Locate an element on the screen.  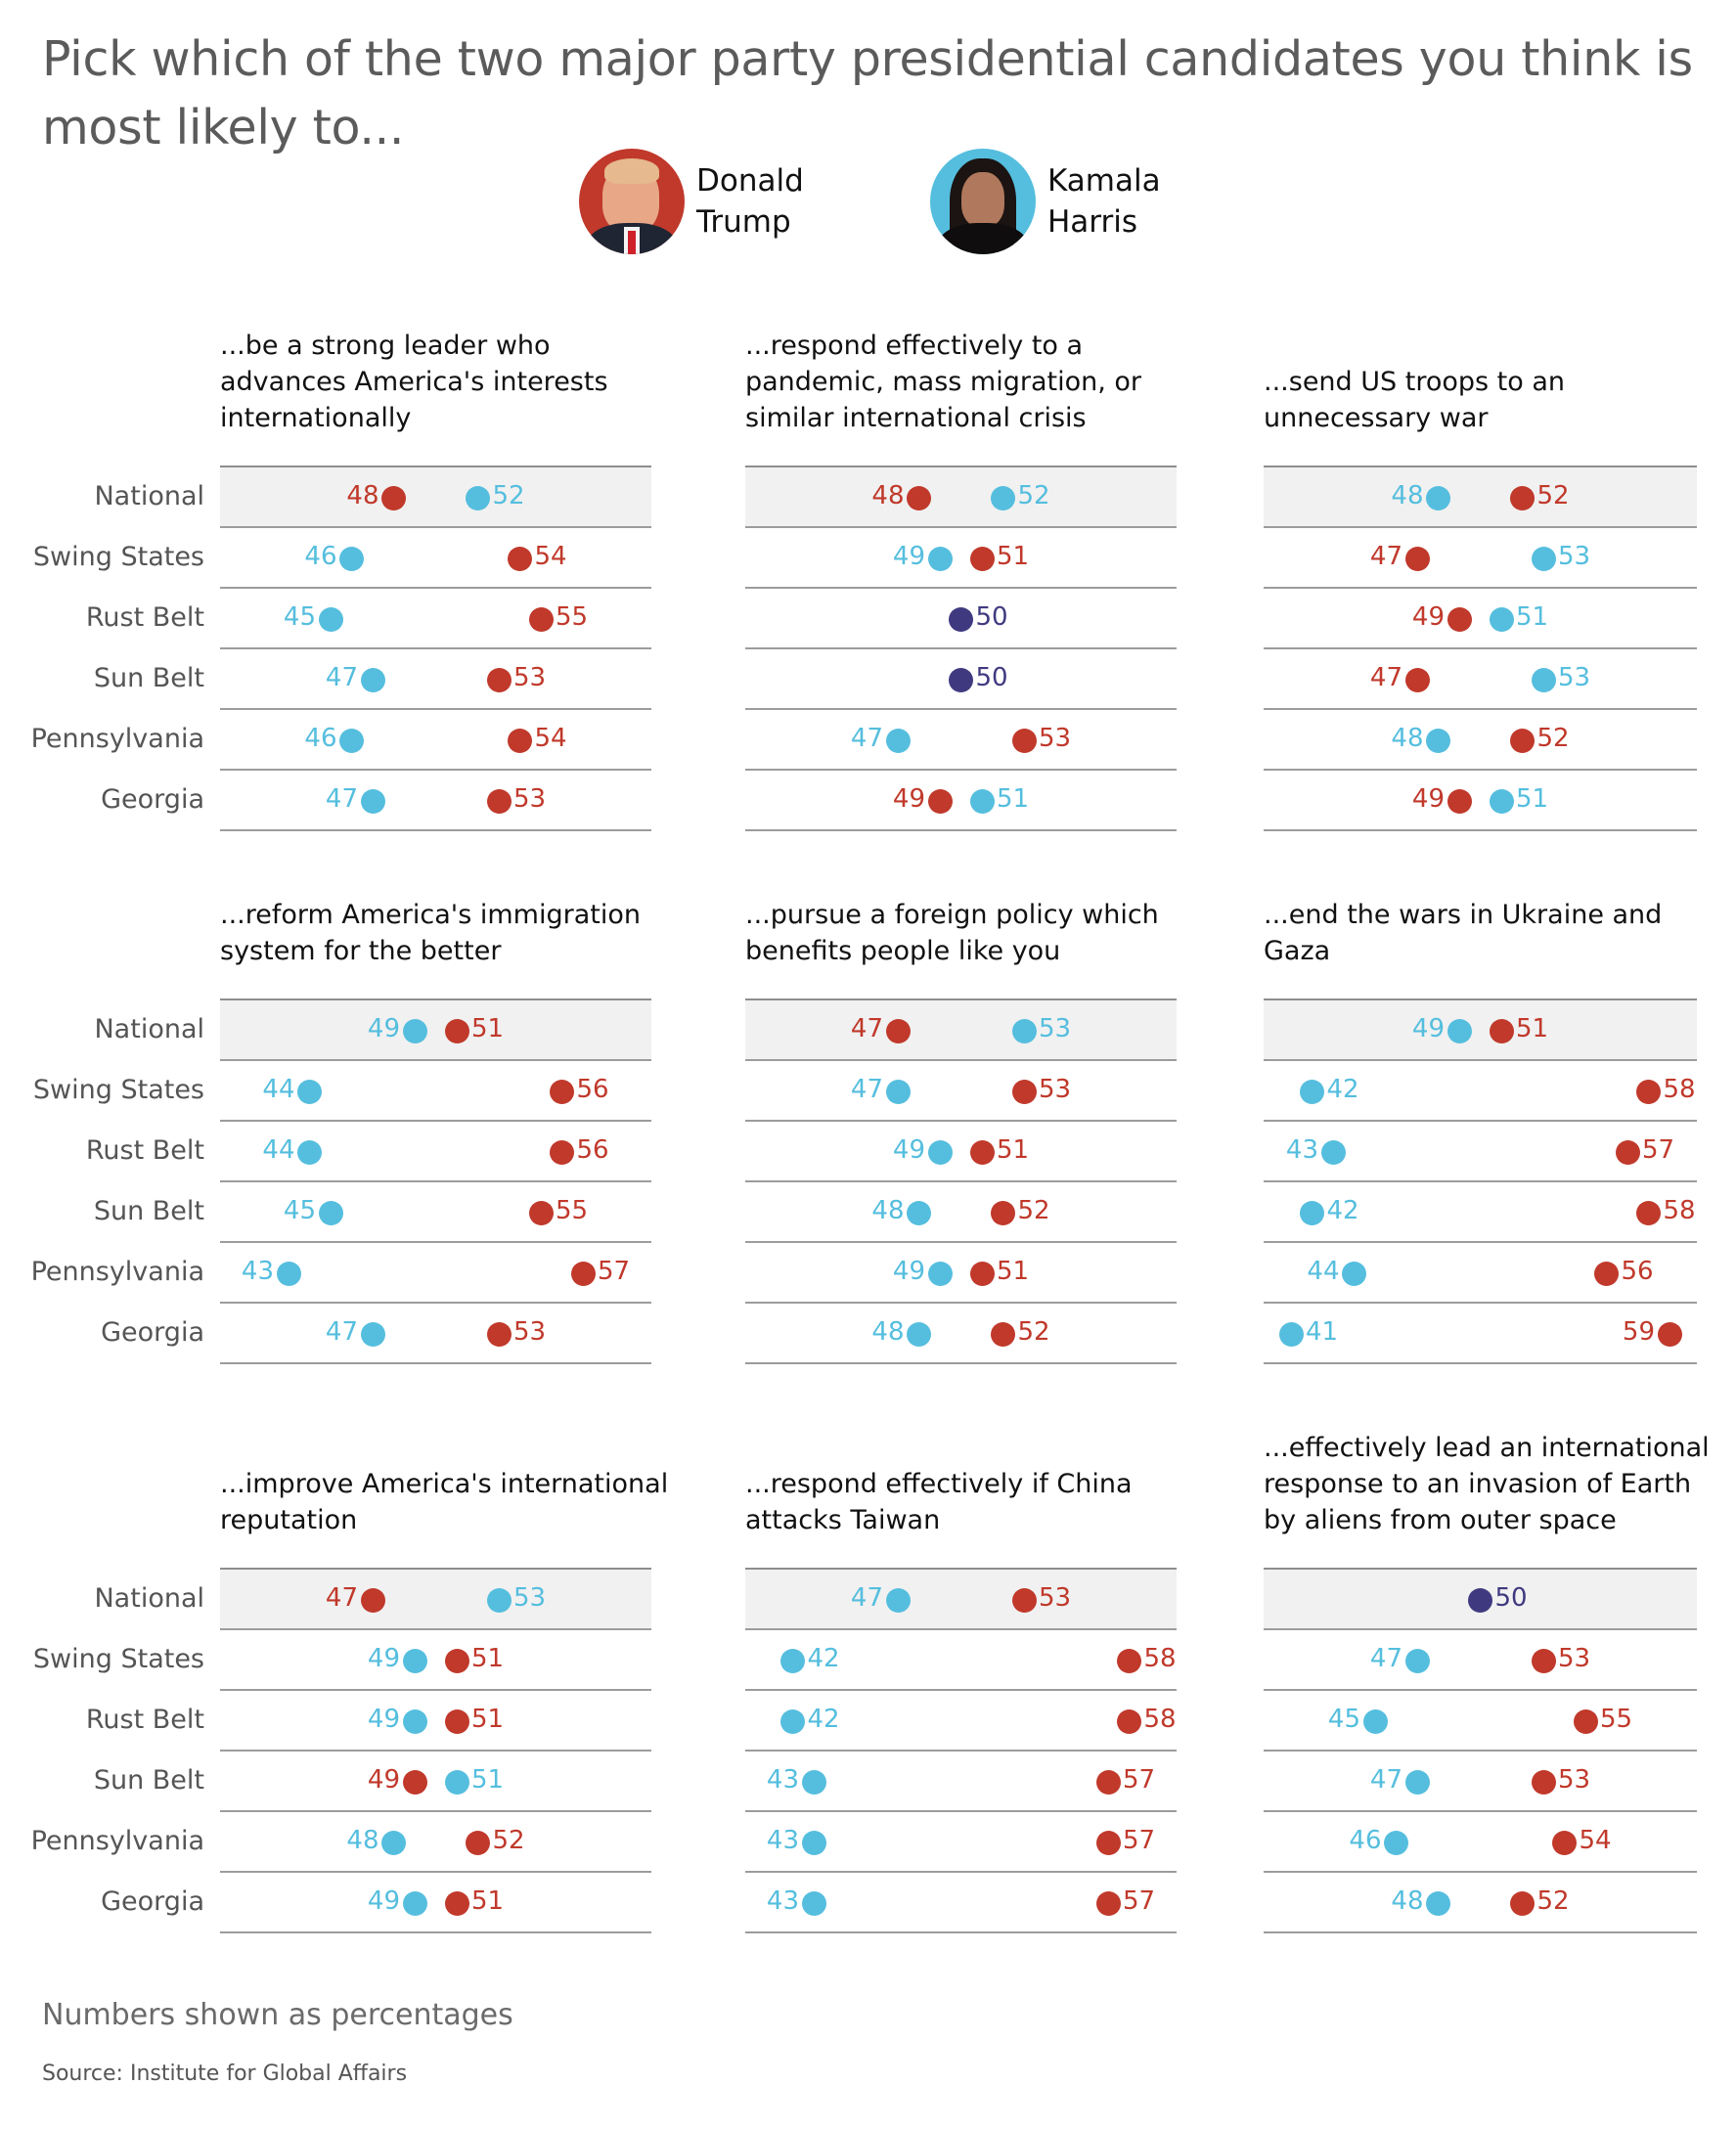
row-label: Pennsylvania is located at coordinates (117, 1272).